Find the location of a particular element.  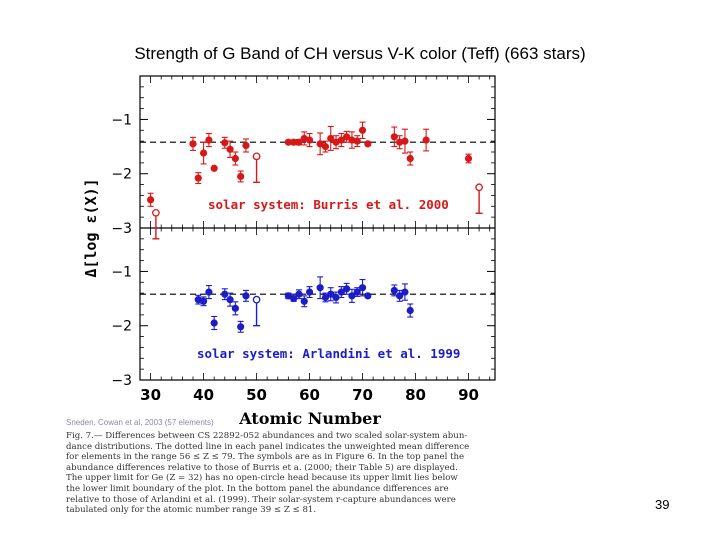

x-tick-label: 40 is located at coordinates (203, 395).